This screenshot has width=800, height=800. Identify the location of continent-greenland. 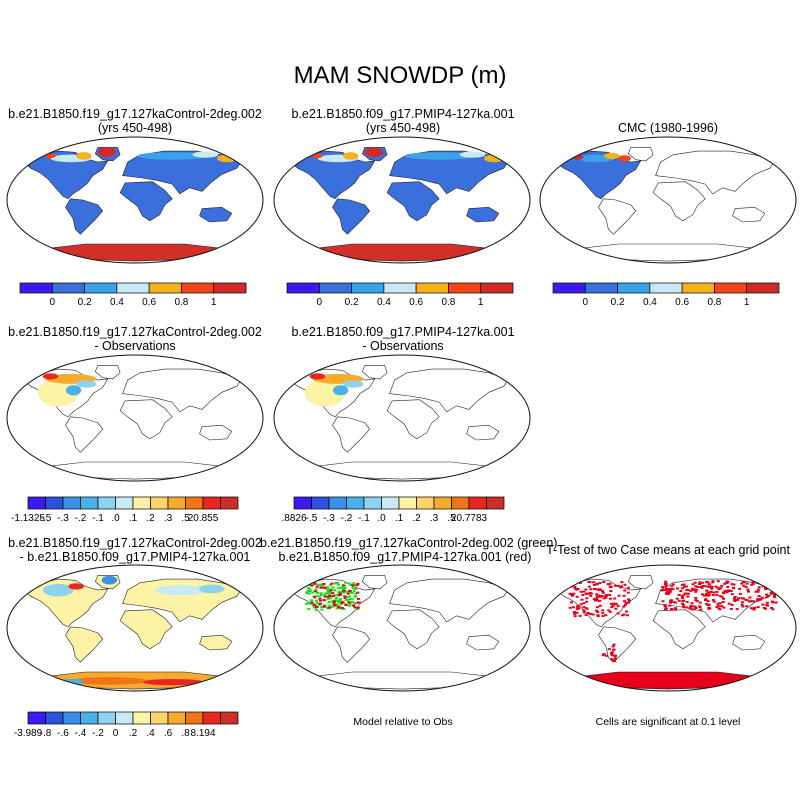
(374, 582).